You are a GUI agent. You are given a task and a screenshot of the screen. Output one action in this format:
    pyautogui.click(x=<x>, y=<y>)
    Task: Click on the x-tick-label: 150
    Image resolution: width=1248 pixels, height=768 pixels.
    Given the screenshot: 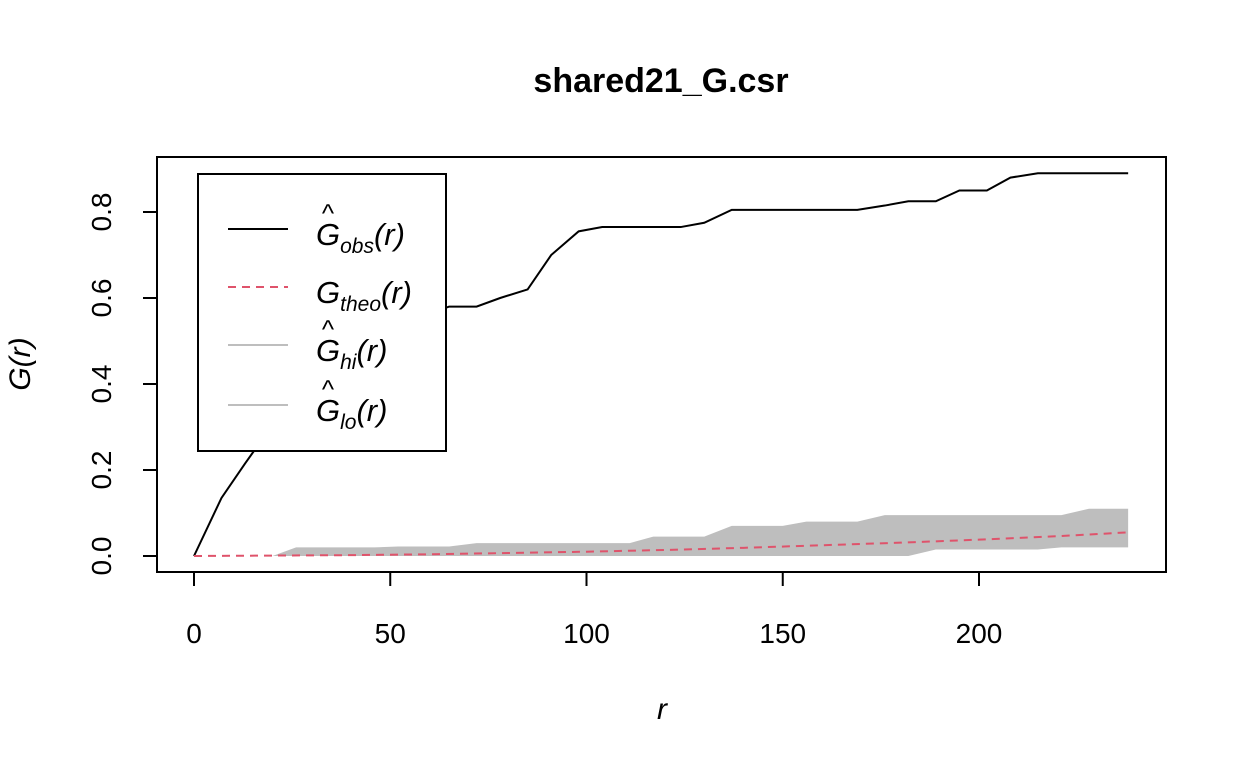 What is the action you would take?
    pyautogui.click(x=782, y=633)
    